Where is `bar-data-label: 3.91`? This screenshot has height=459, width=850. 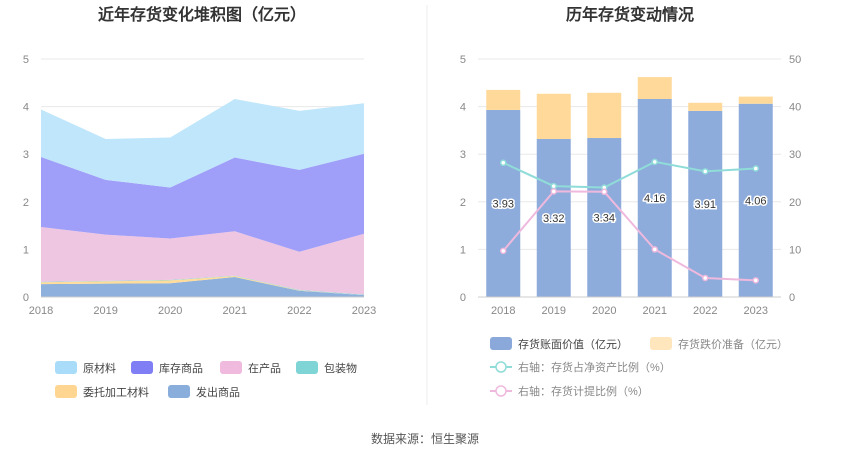
bar-data-label: 3.91 is located at coordinates (705, 205).